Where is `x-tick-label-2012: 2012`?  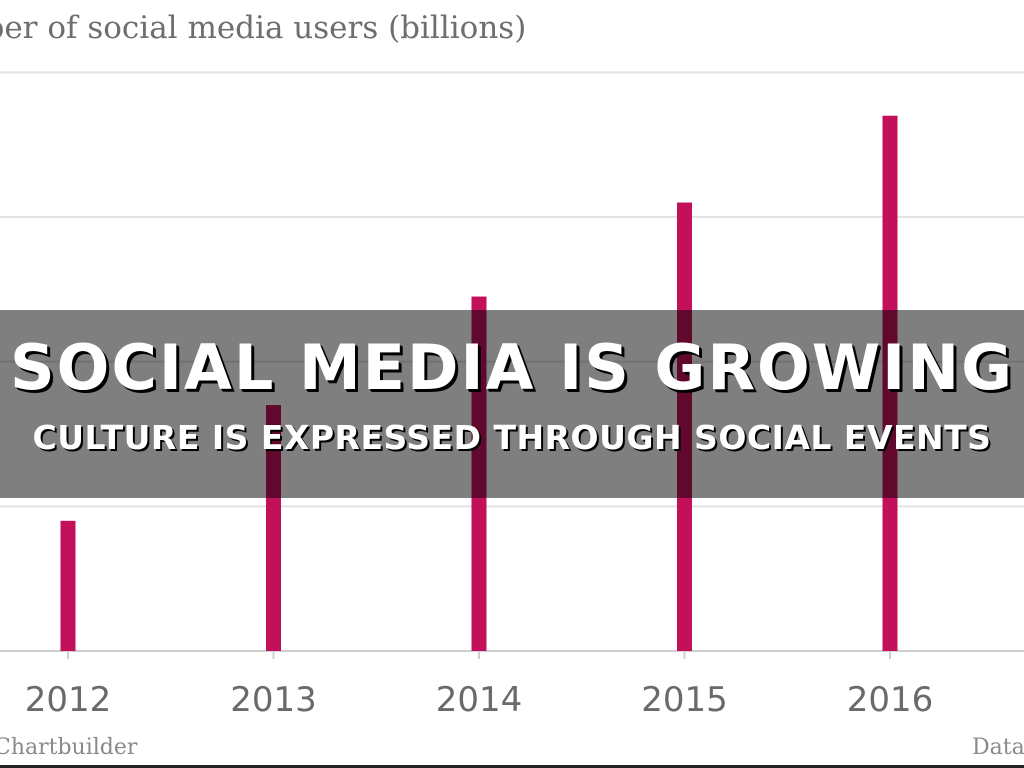
x-tick-label-2012: 2012 is located at coordinates (68, 700).